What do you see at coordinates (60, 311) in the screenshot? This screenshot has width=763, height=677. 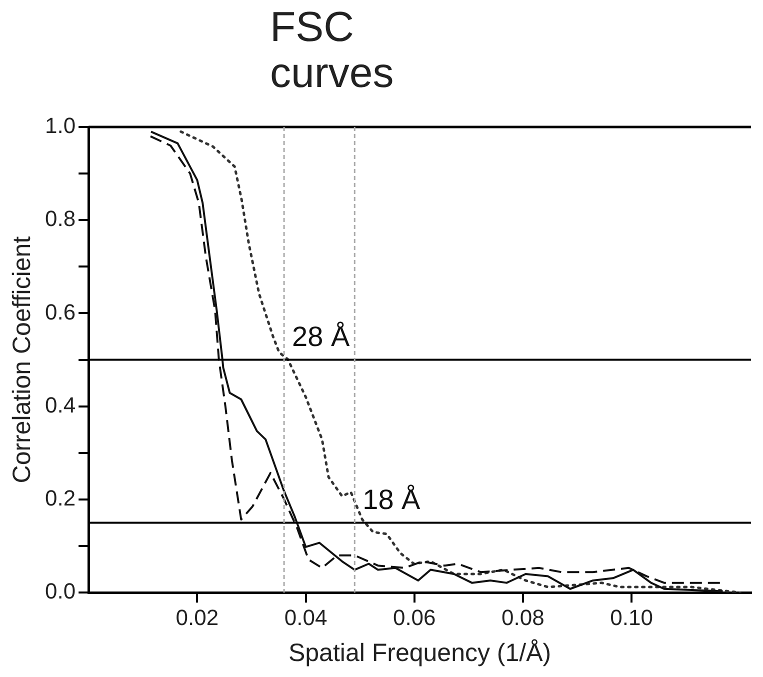 I see `y-tick-label: 0.6` at bounding box center [60, 311].